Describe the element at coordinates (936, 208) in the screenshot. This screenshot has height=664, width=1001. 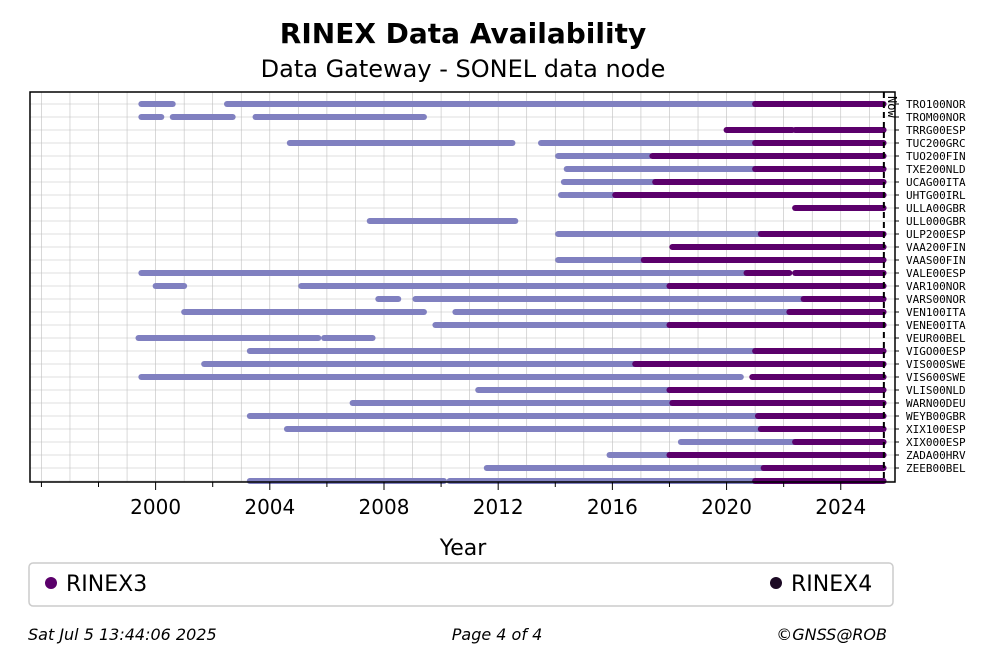
I see `station-label: ULLA00GBR` at that location.